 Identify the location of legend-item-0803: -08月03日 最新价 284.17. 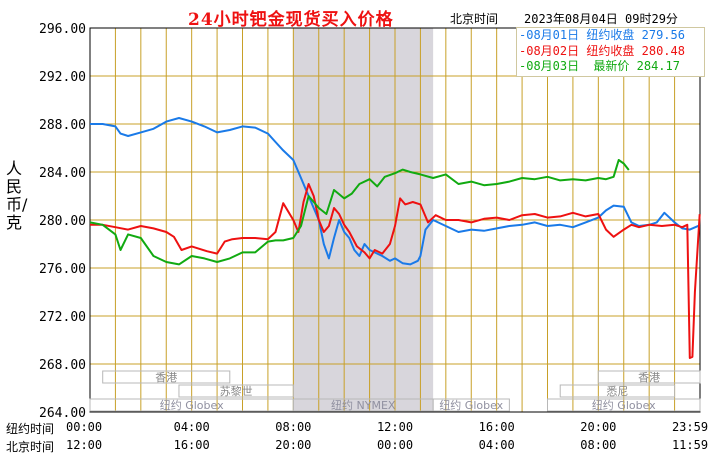
(599, 66).